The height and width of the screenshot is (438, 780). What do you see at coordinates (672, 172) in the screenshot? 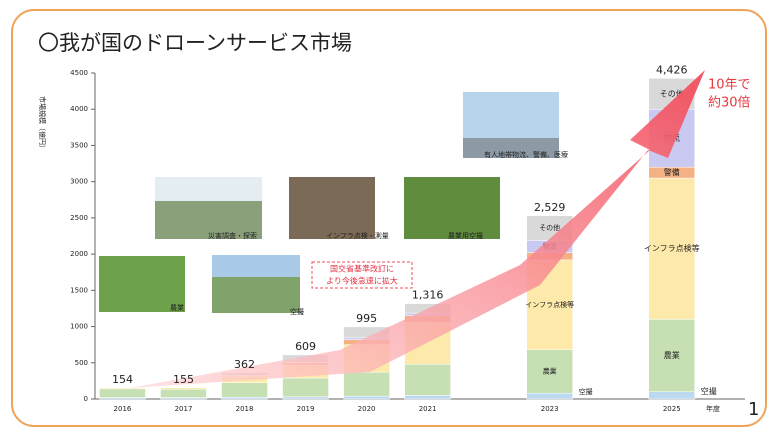
I see `segment-label: 警備` at bounding box center [672, 172].